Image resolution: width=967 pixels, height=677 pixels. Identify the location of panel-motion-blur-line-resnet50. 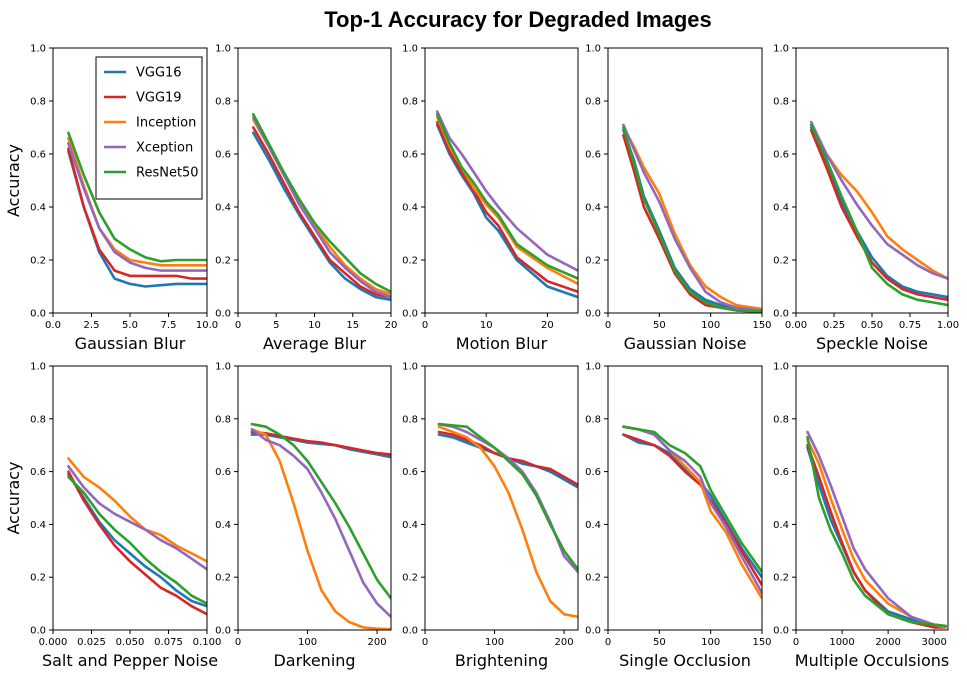
(506, 196).